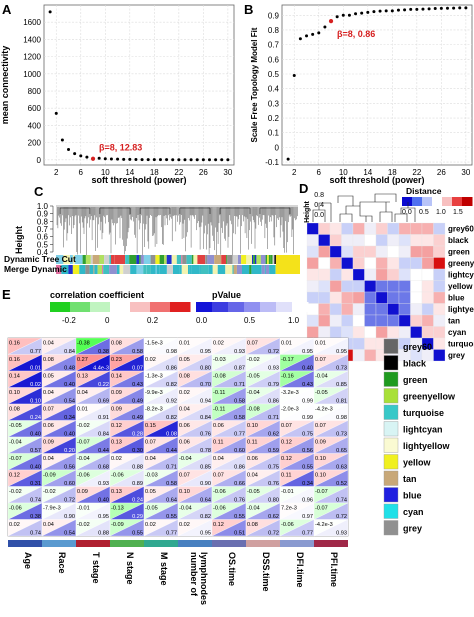  I want to click on panel-e-corr-value: -0.02, so click(49, 492).